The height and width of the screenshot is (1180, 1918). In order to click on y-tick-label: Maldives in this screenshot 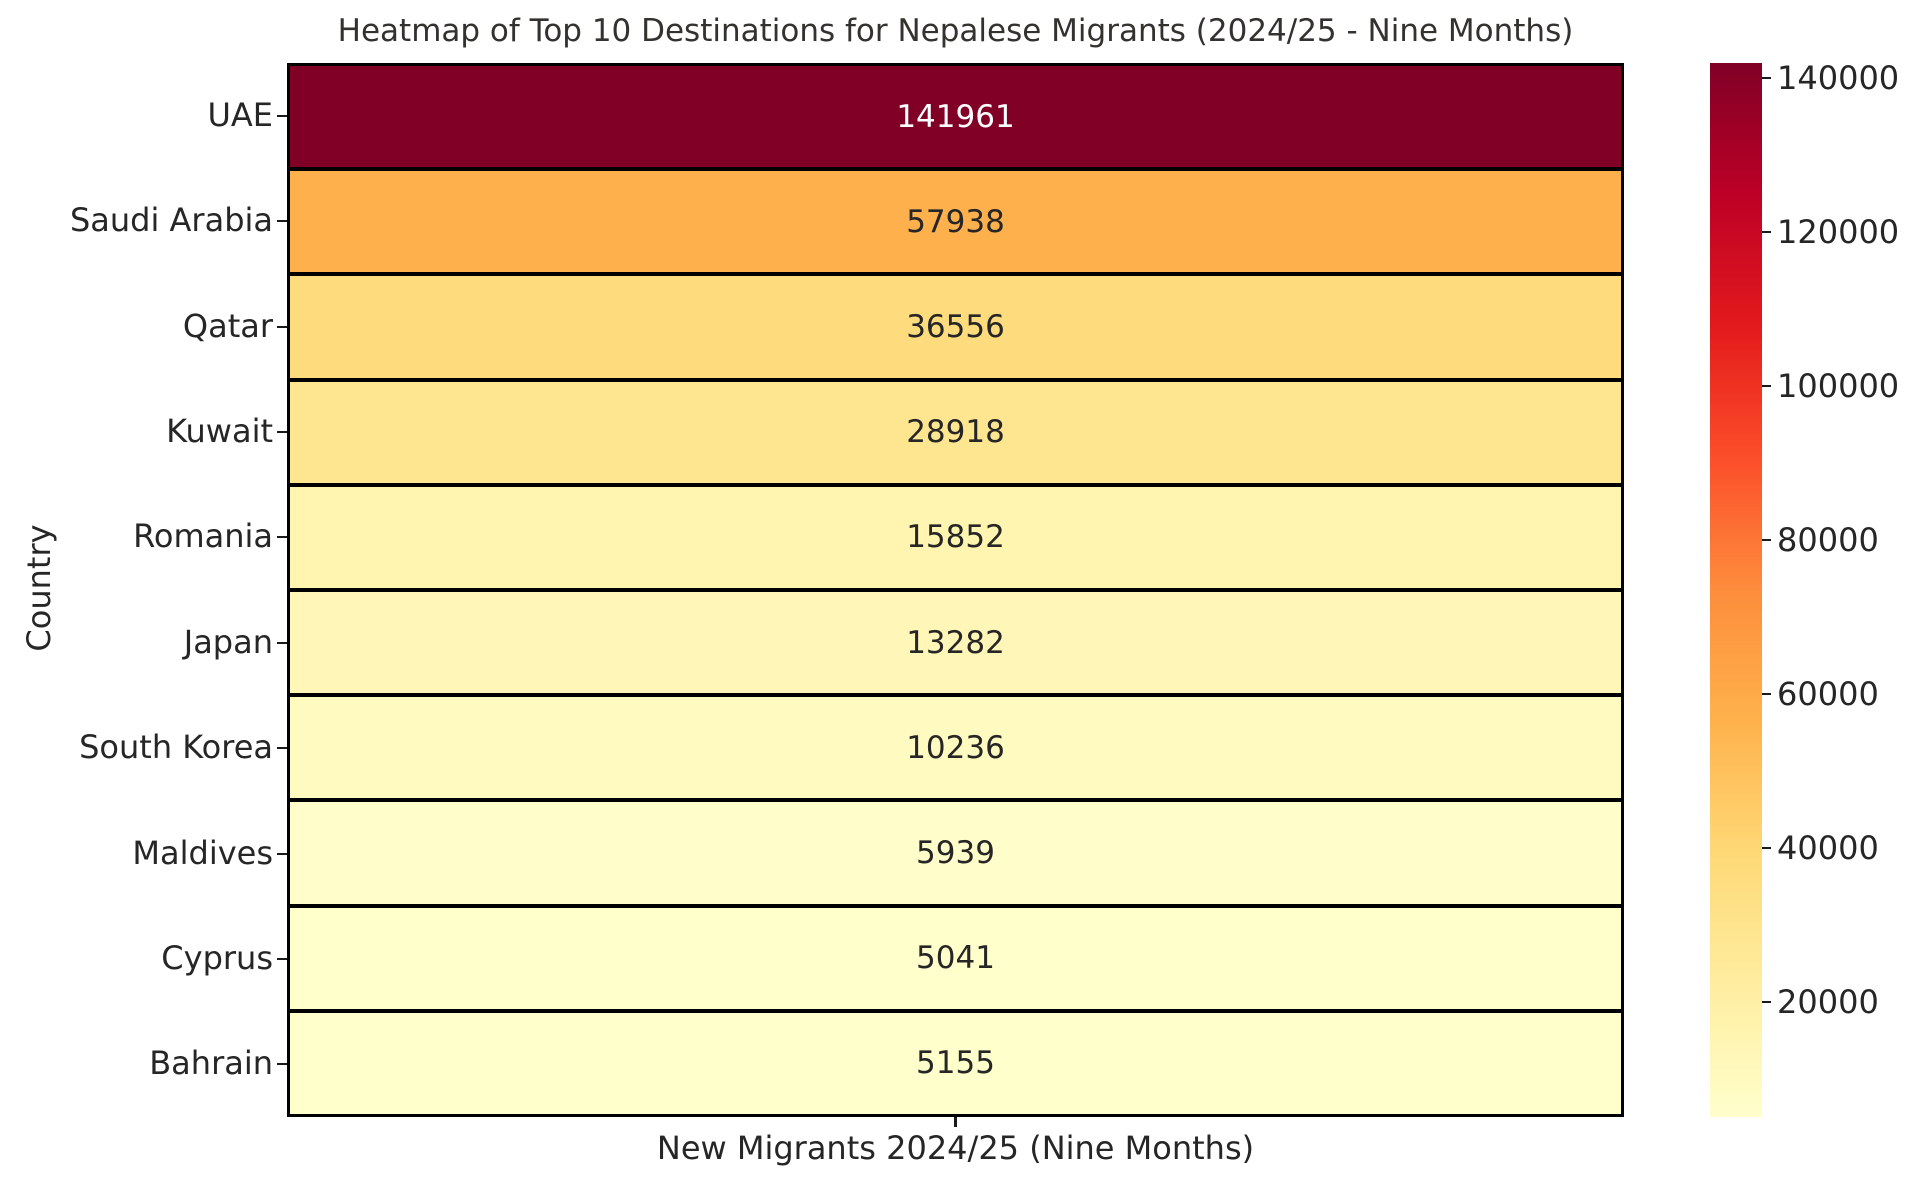, I will do `click(202, 852)`.